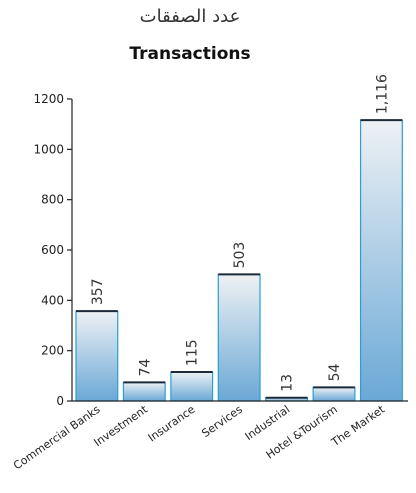 This screenshot has height=493, width=416. I want to click on x-tick-label: The Market, so click(357, 425).